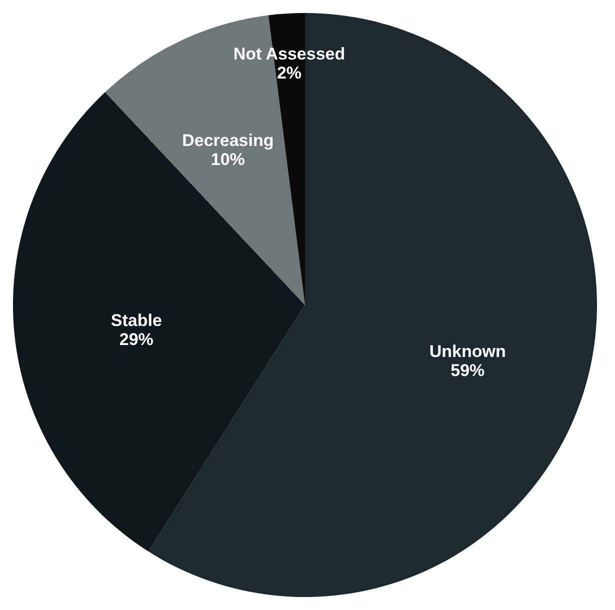 This screenshot has width=615, height=610. Describe the element at coordinates (227, 160) in the screenshot. I see `data-label: 10%` at that location.